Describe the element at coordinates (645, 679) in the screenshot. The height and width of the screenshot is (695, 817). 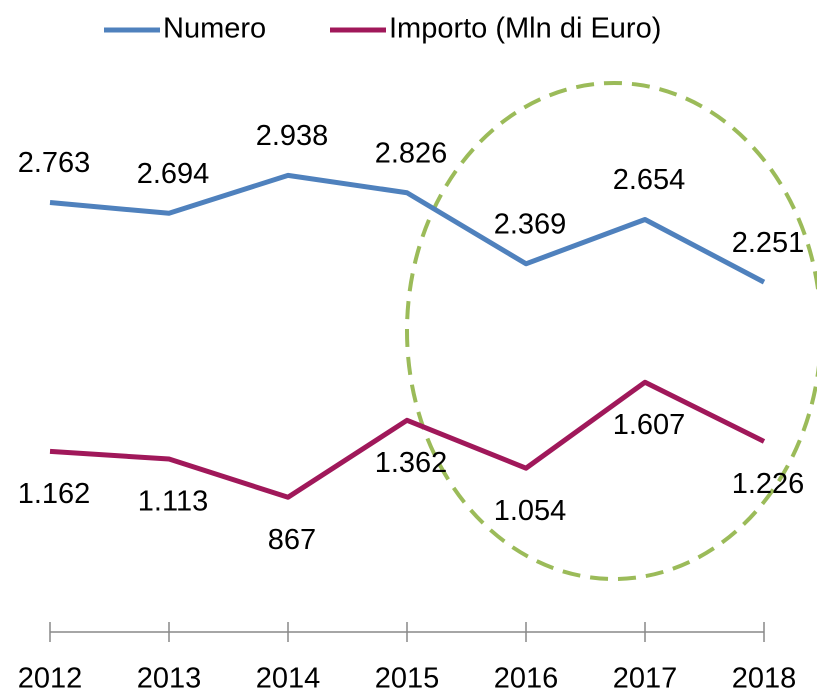
I see `x-tick-label: 2017` at that location.